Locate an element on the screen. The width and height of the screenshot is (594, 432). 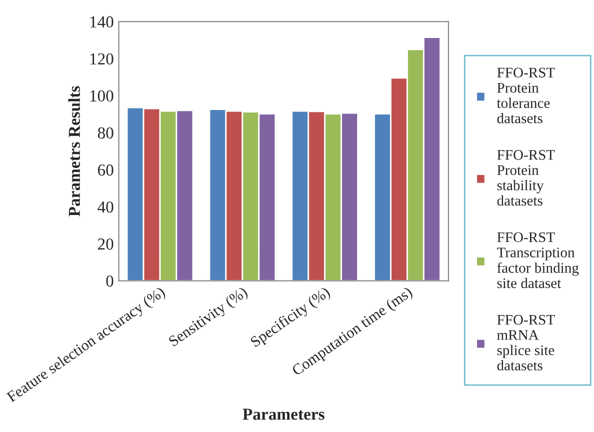
y-tick-label: 140 is located at coordinates (102, 22).